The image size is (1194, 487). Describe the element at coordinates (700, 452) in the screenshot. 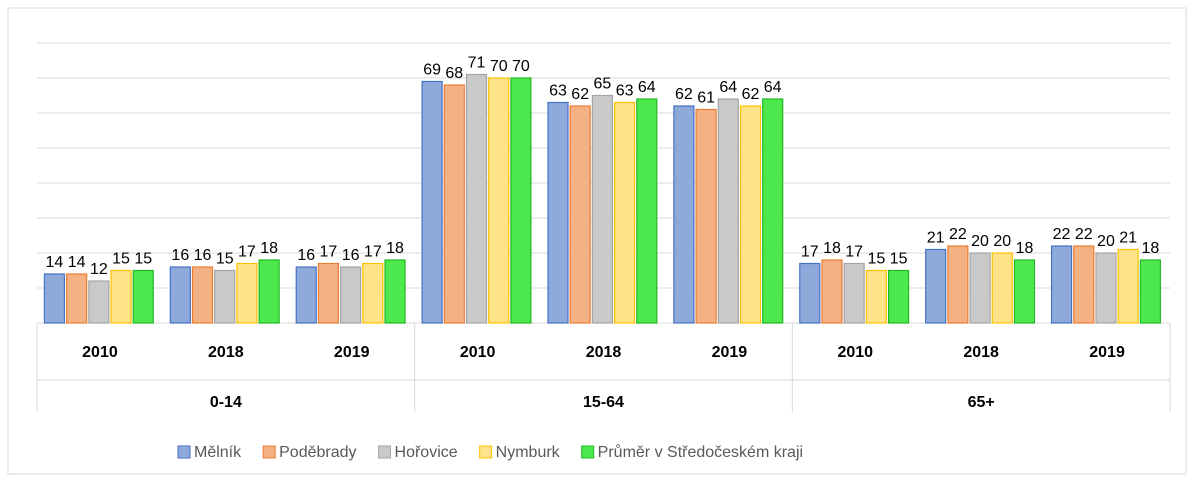

I see `legend-label: Průměr v Středočeském kraji` at that location.